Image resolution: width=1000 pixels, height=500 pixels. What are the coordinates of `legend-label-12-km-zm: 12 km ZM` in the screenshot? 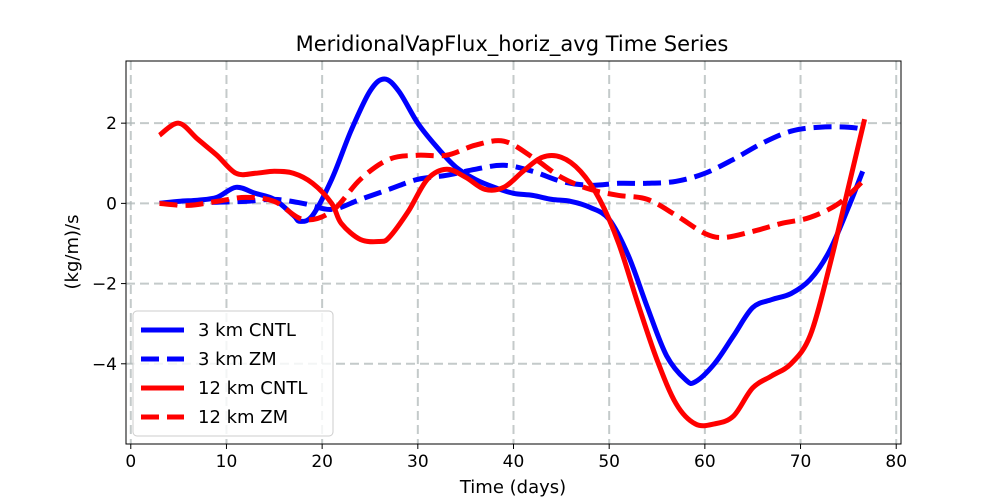 It's located at (243, 417).